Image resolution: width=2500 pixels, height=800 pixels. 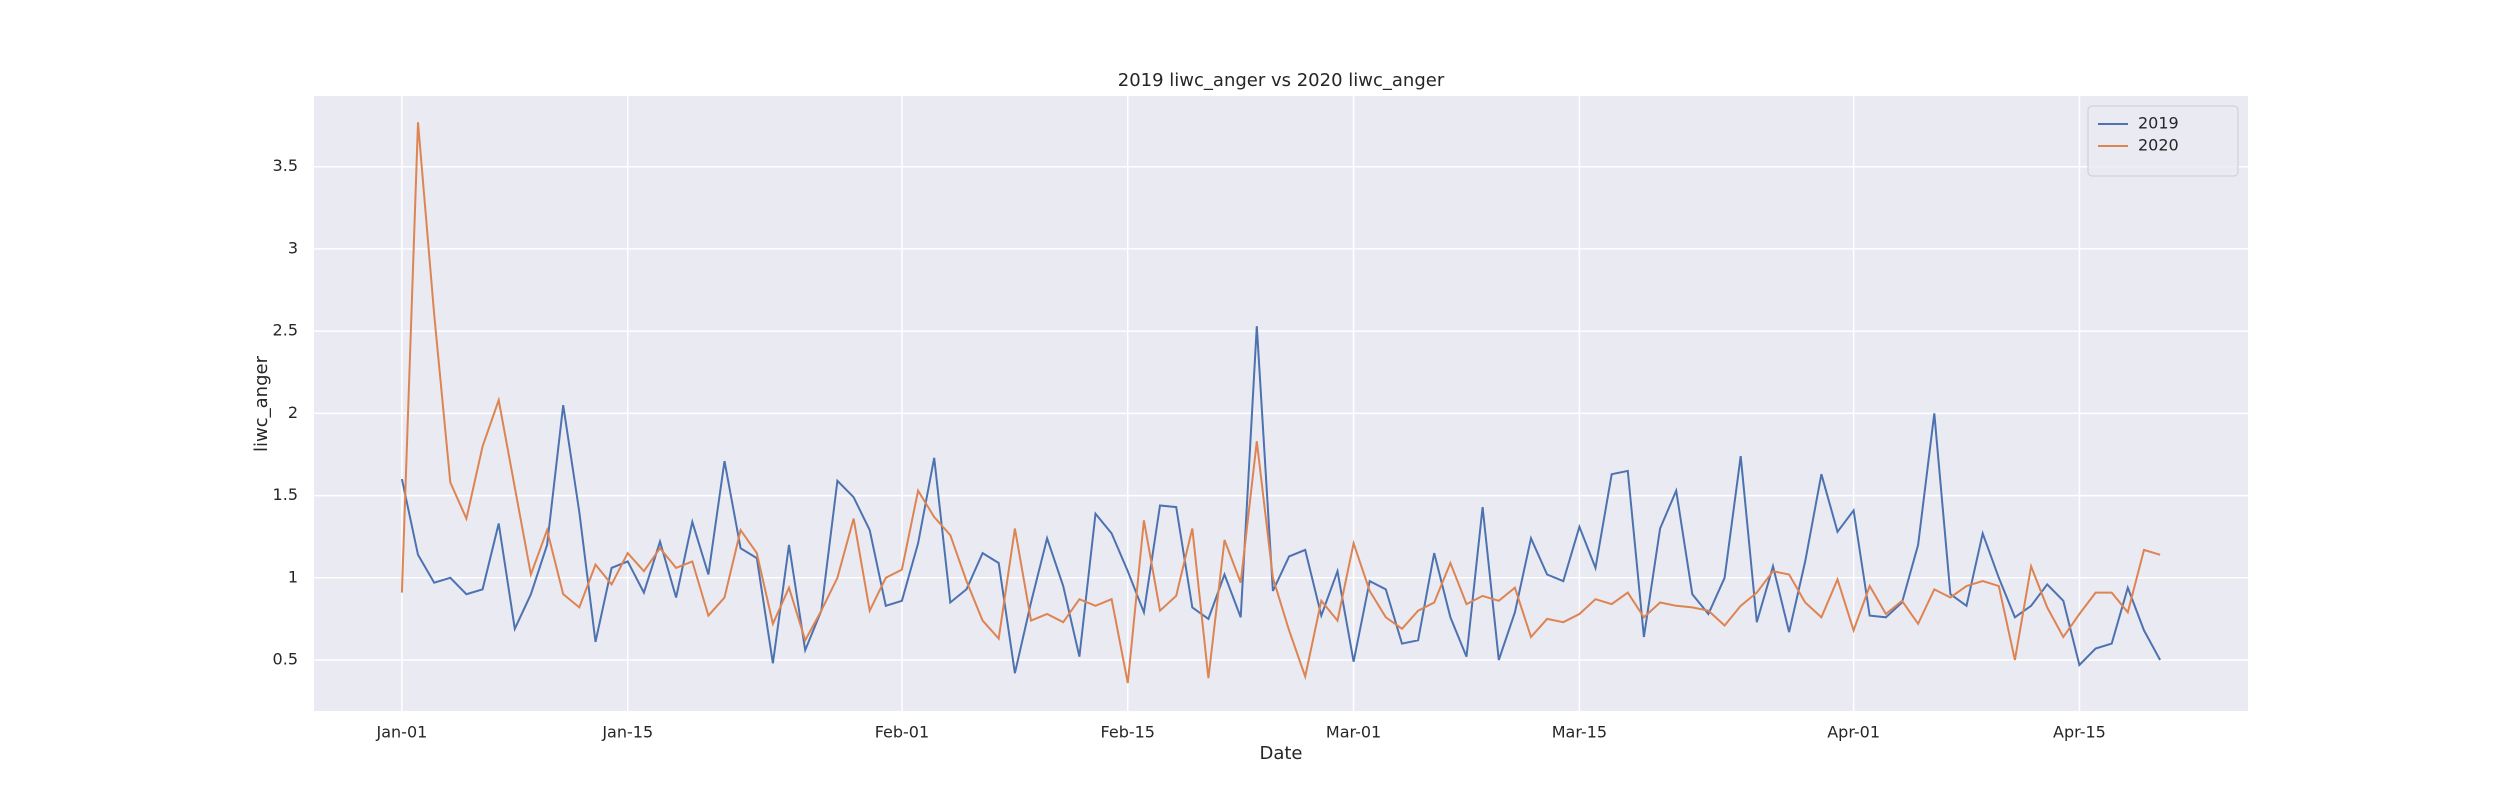 I want to click on y-tick-label: 3.5, so click(x=285, y=165).